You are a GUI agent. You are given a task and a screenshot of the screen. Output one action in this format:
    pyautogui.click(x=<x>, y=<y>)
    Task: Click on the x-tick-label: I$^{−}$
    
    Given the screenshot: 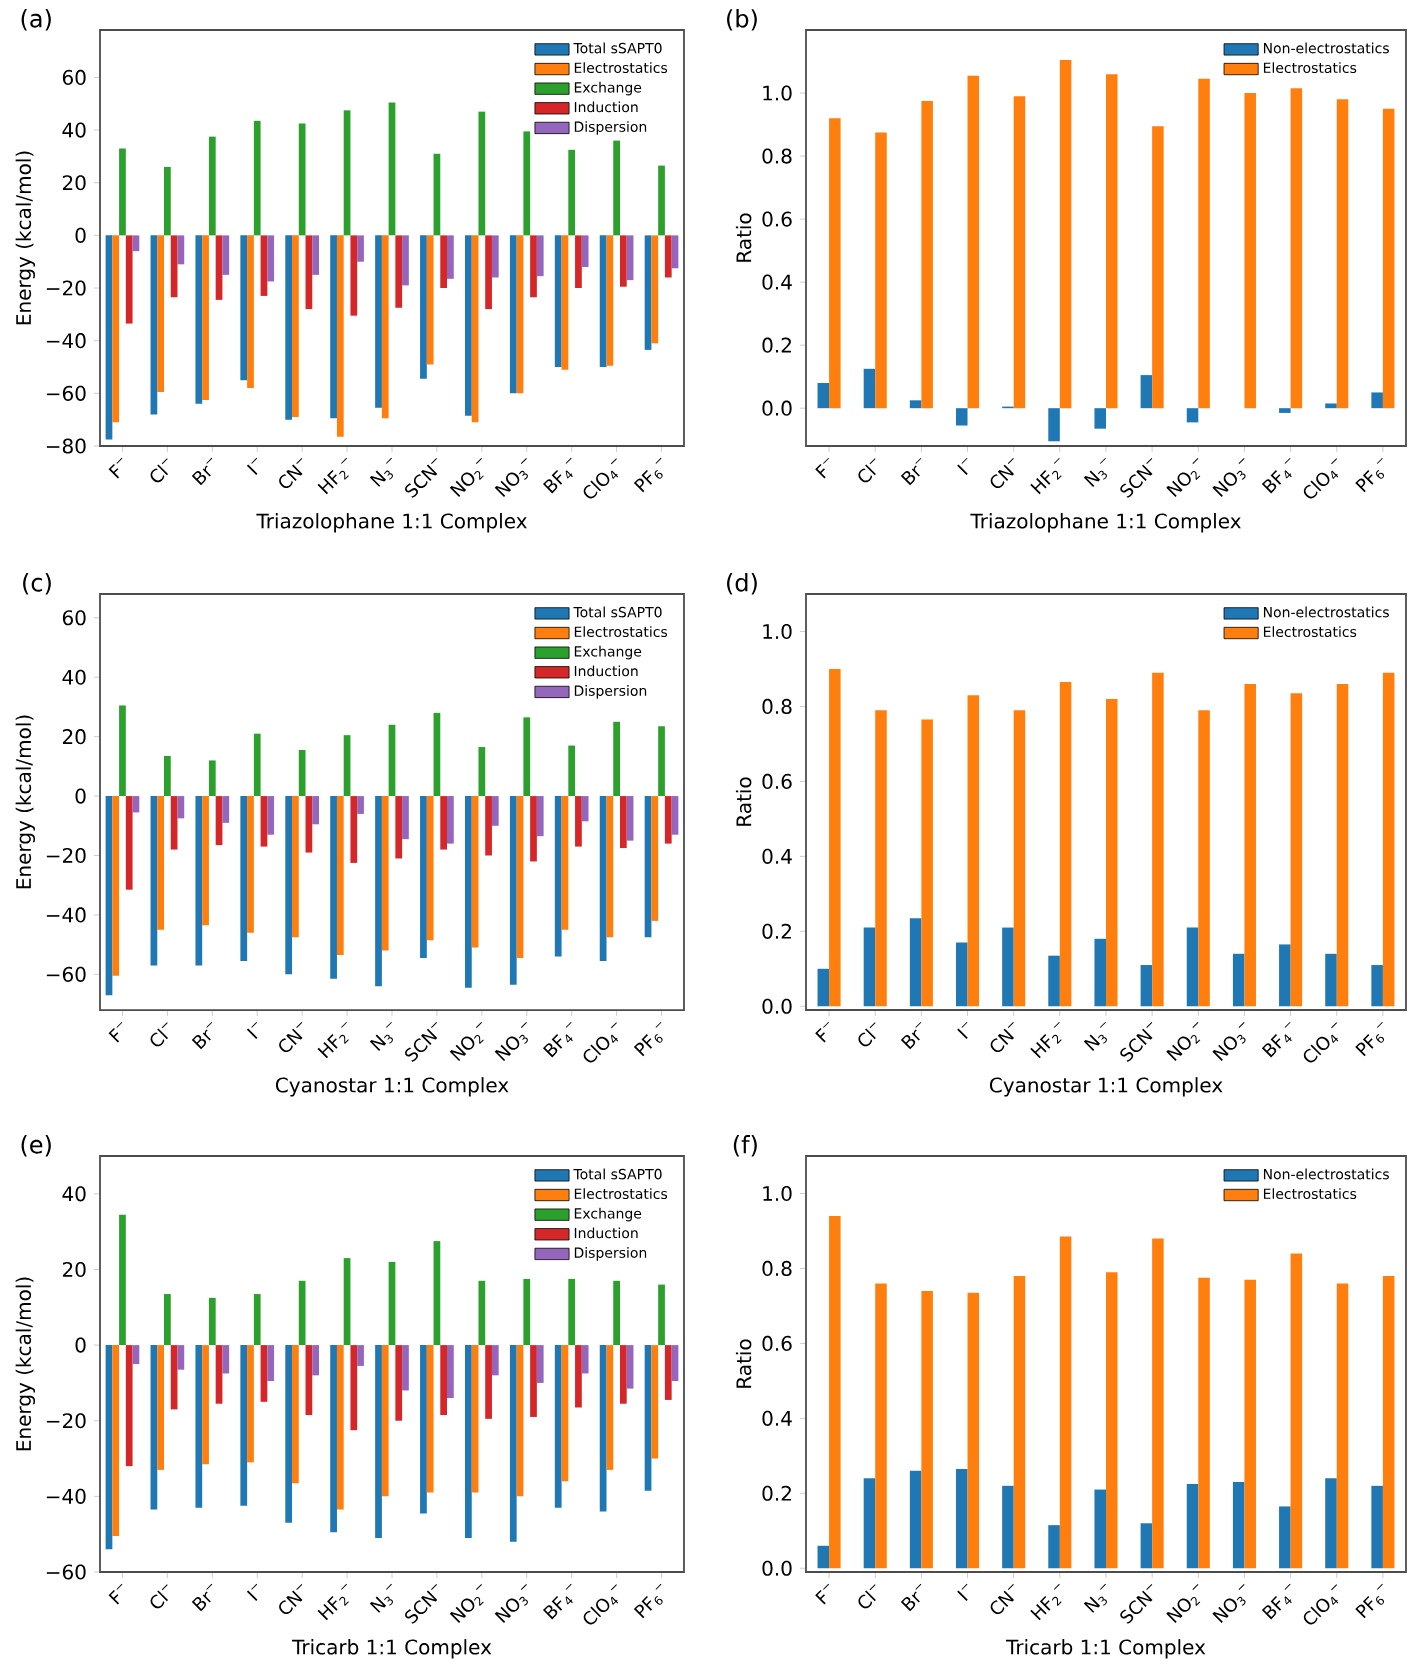 What is the action you would take?
    pyautogui.click(x=252, y=1592)
    